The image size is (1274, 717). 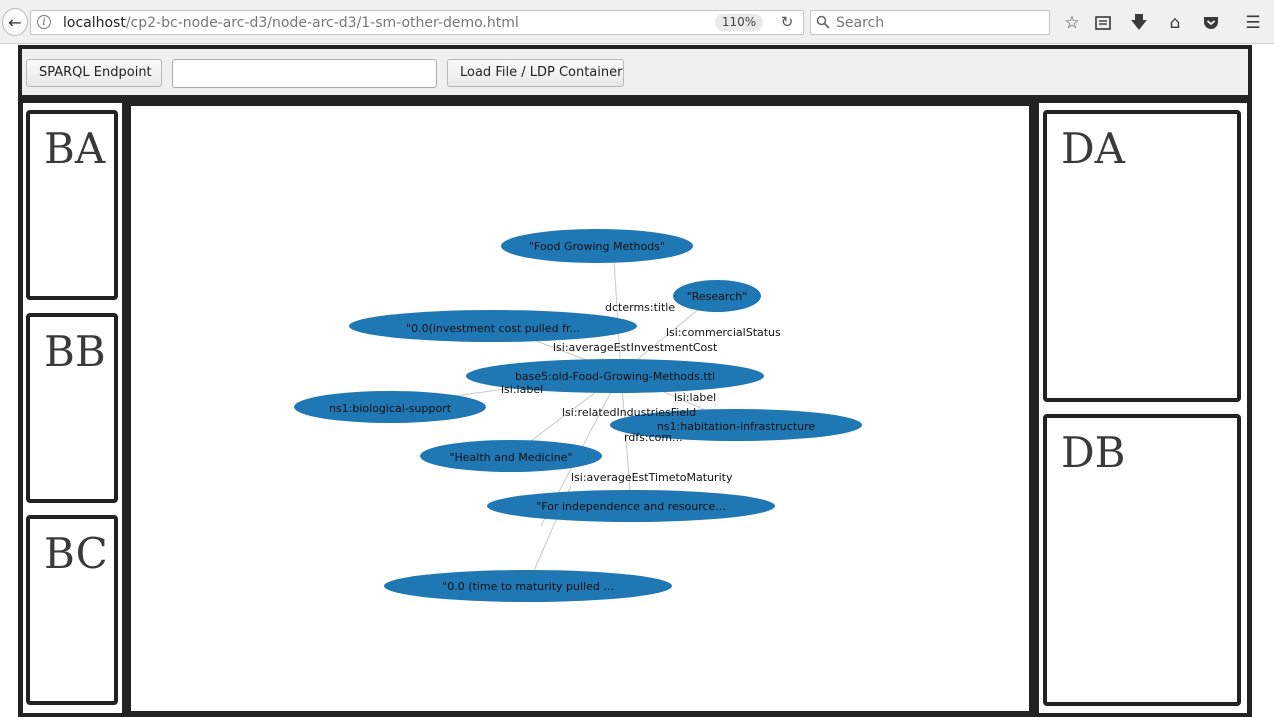 I want to click on bookmark-star-icon: ☆, so click(x=1072, y=23).